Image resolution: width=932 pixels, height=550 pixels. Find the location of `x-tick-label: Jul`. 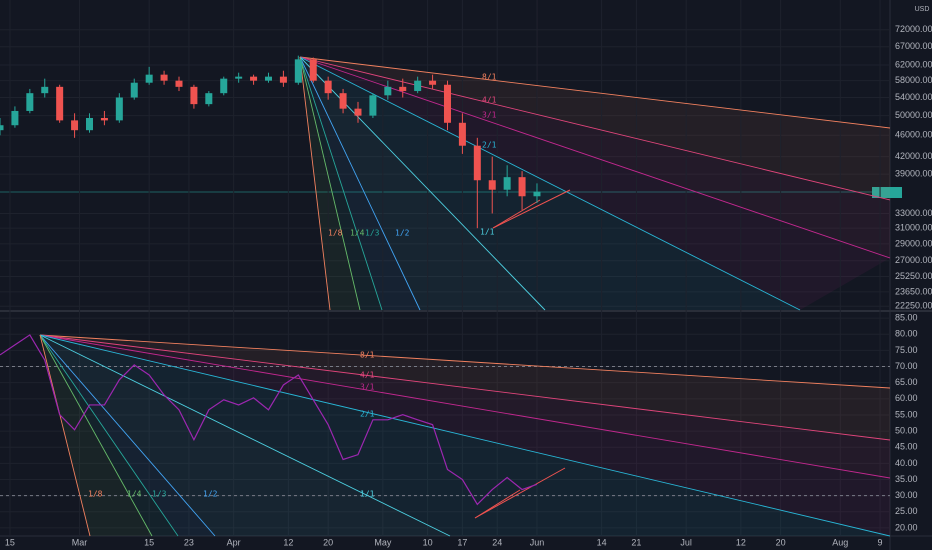

x-tick-label: Jul is located at coordinates (686, 542).